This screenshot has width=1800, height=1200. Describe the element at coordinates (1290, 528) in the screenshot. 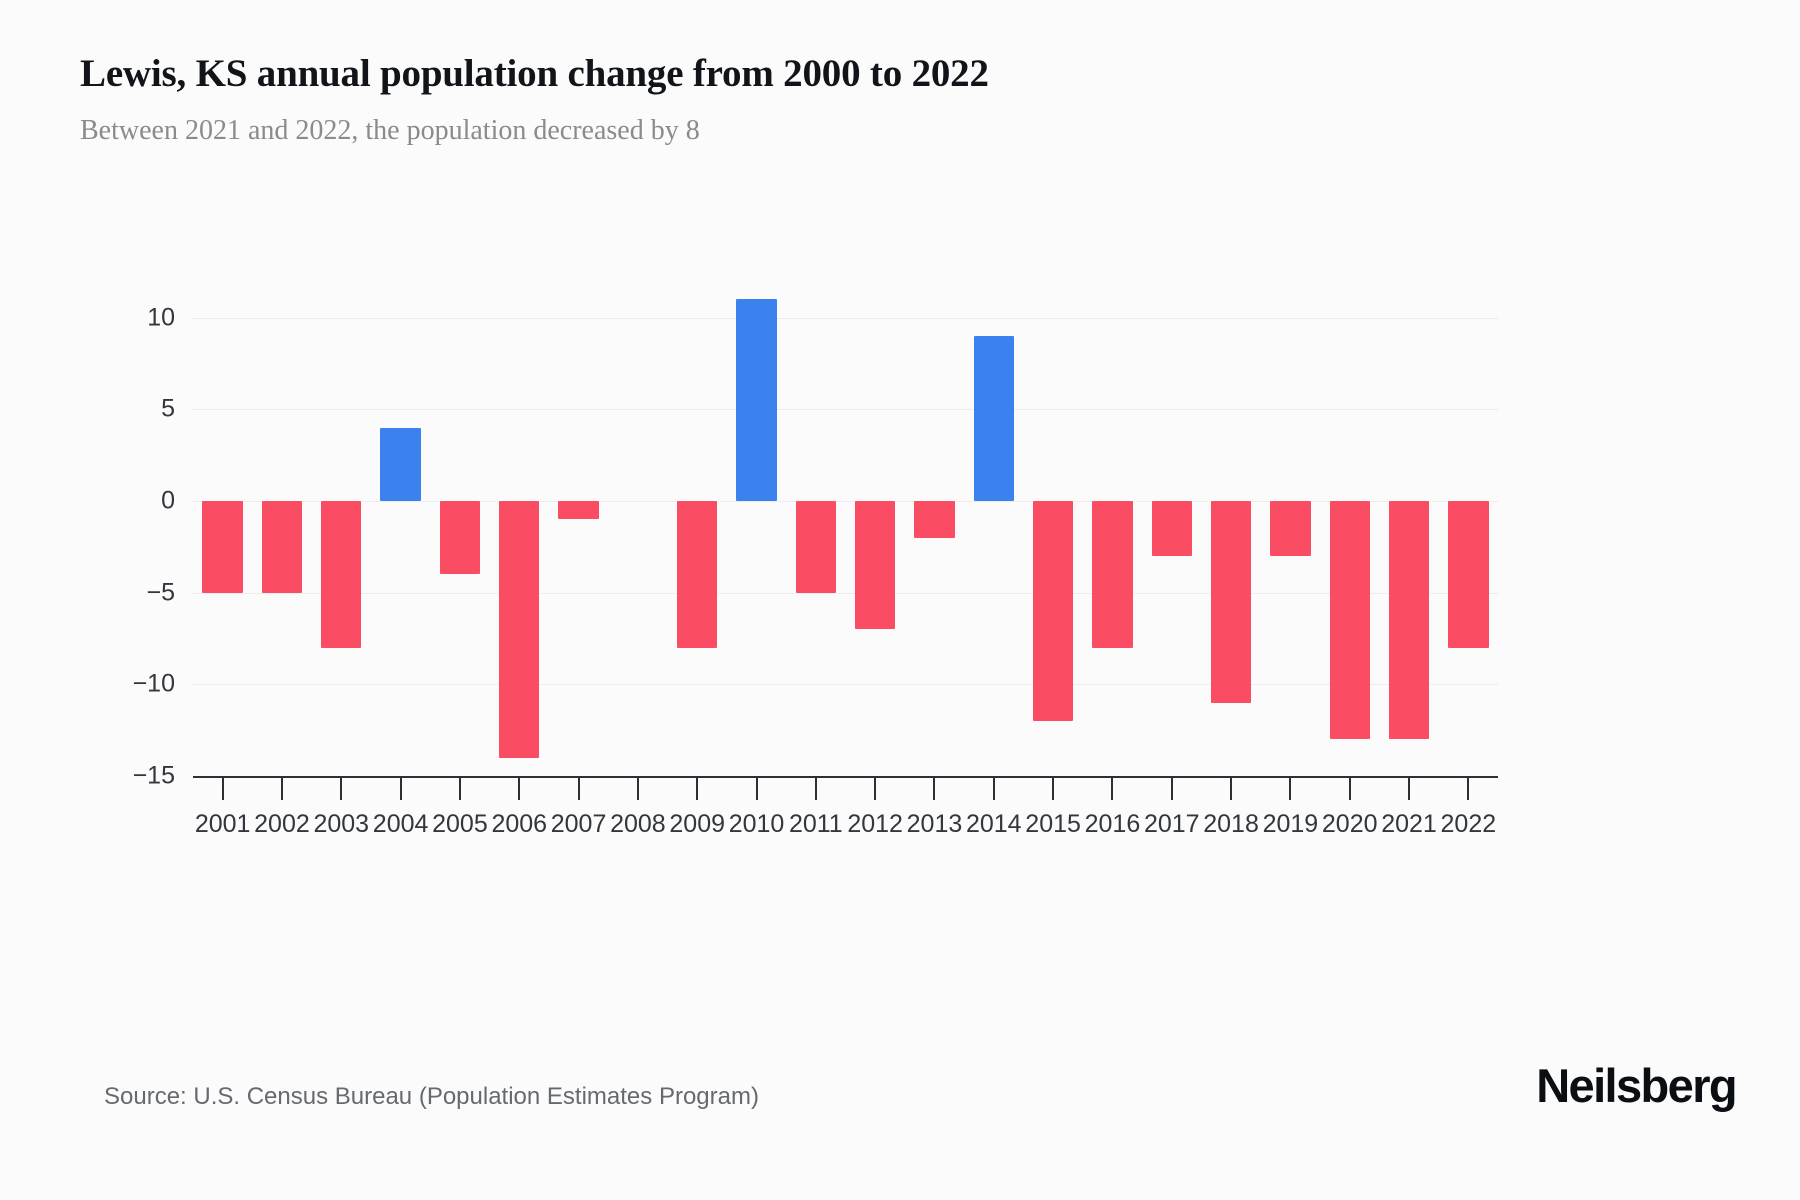

I see `bar-2019` at that location.